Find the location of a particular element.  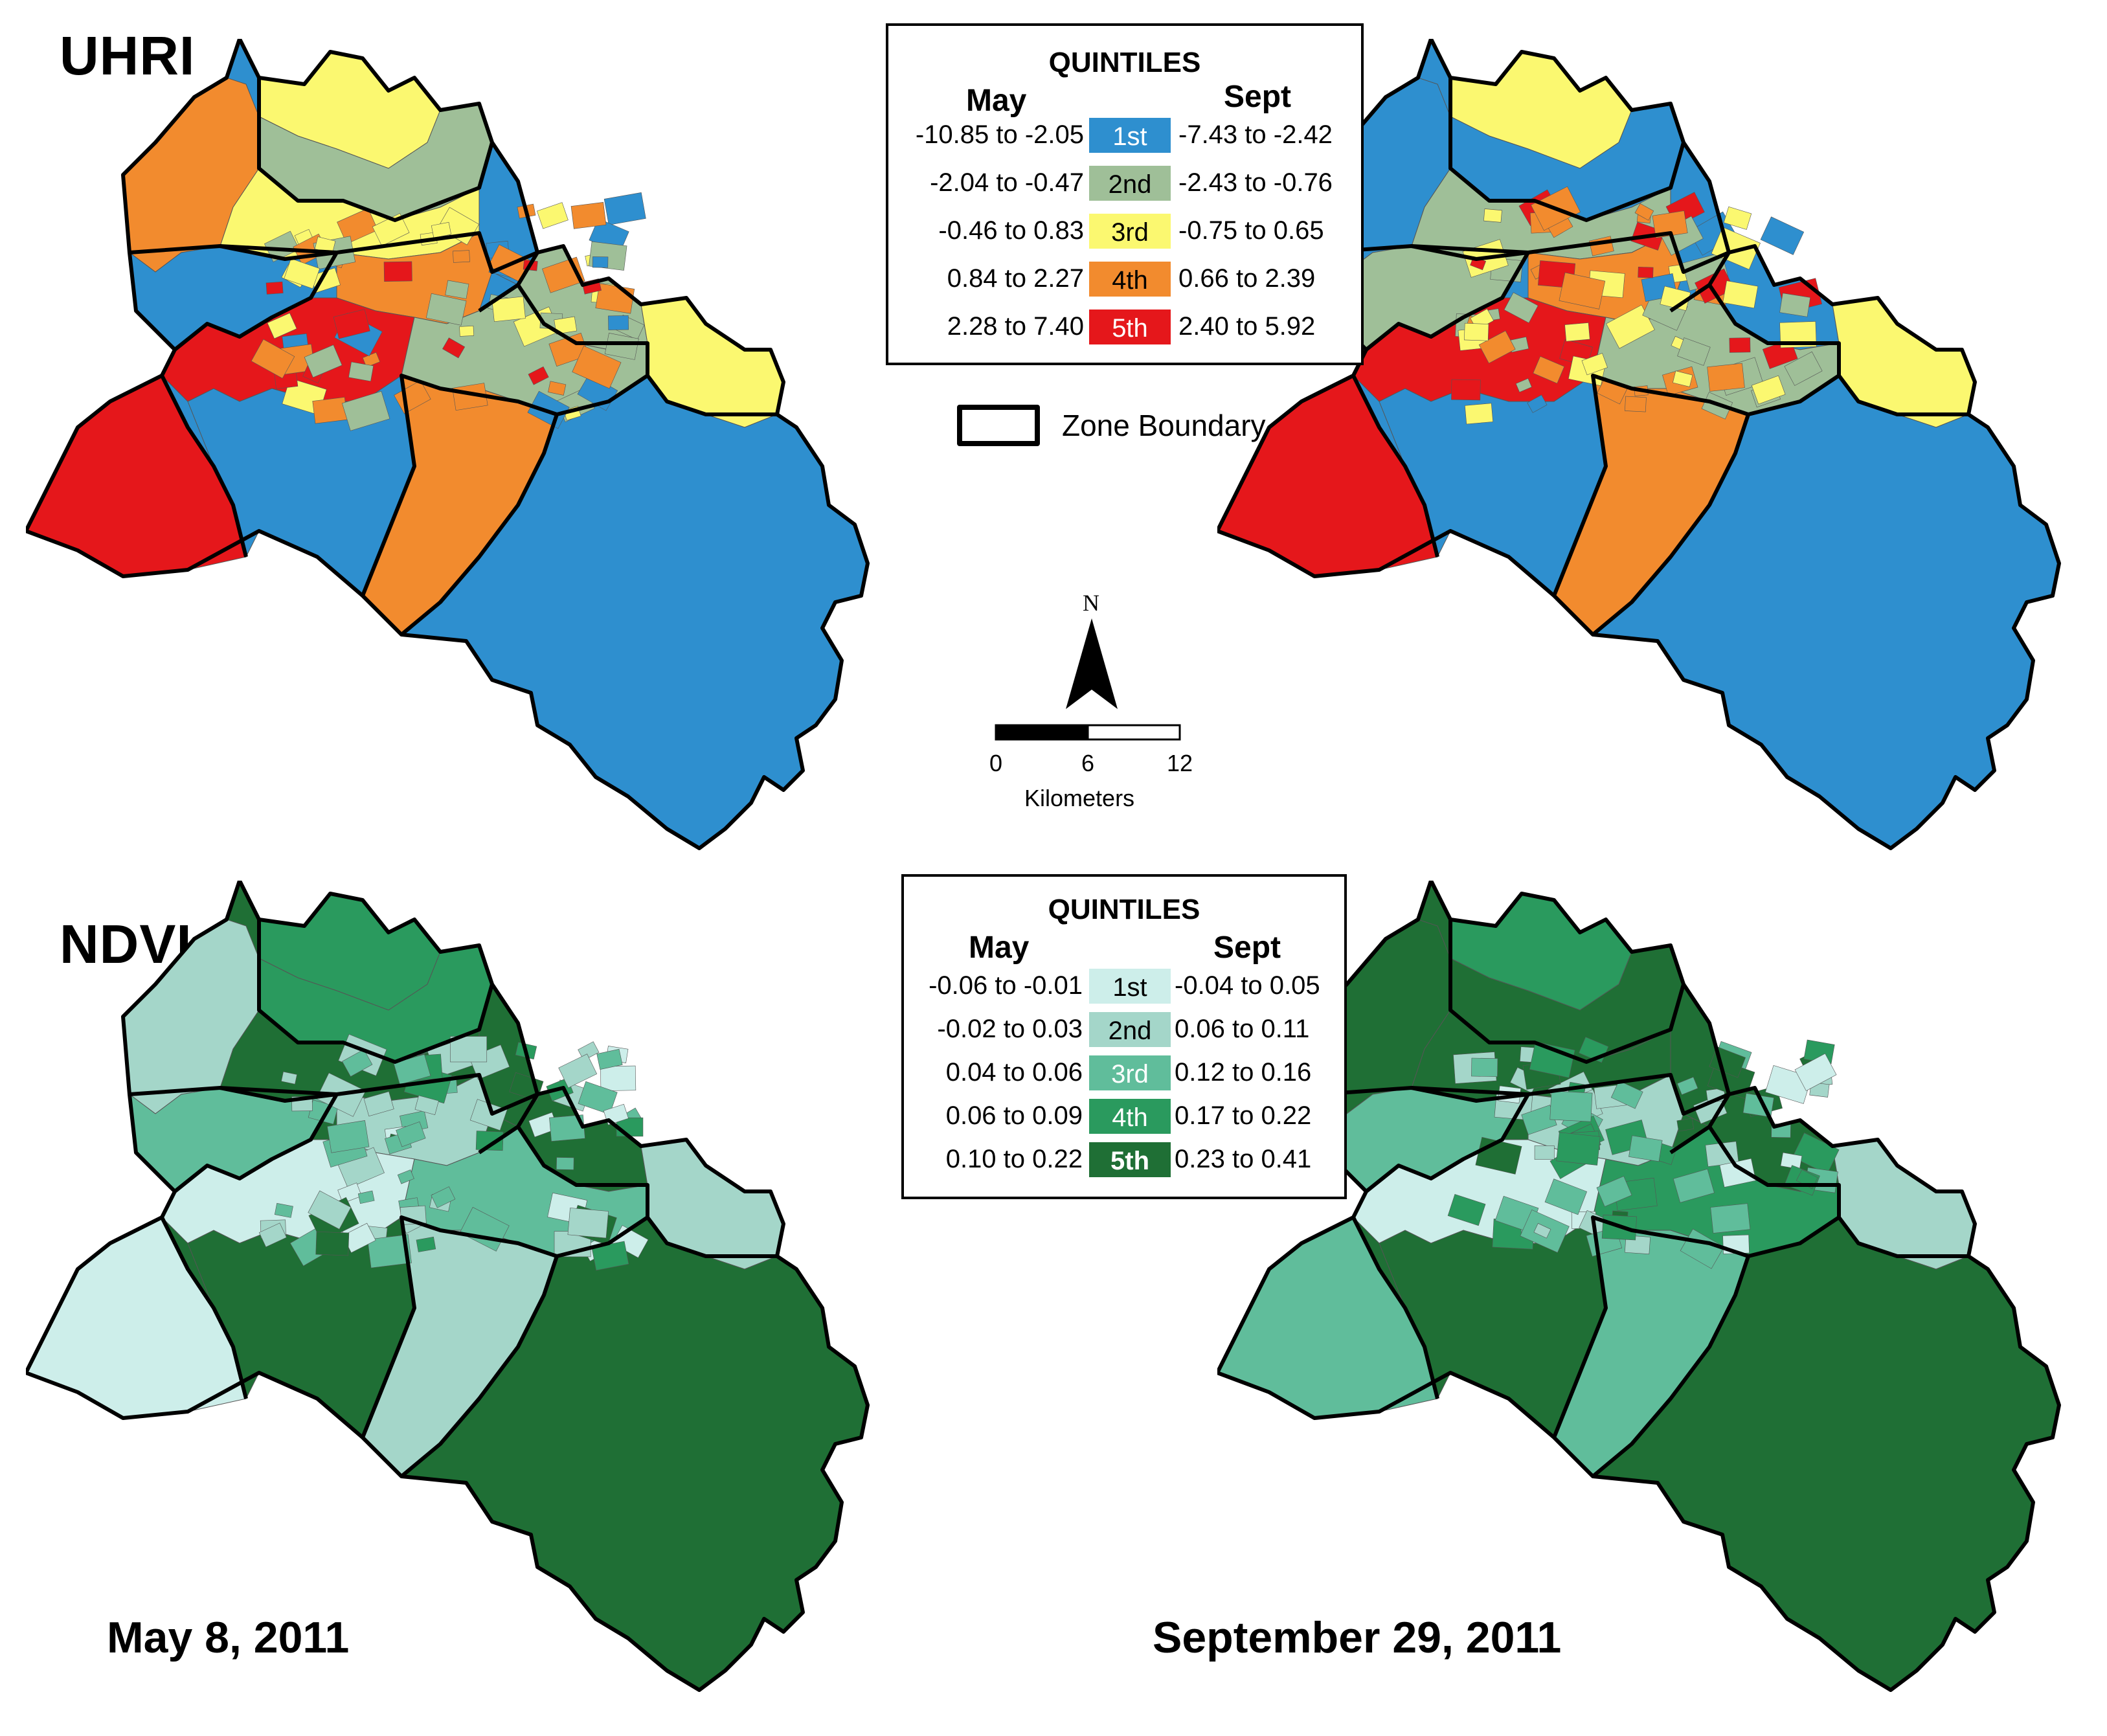

may-date-label: May 8, 2011 is located at coordinates (228, 1638).